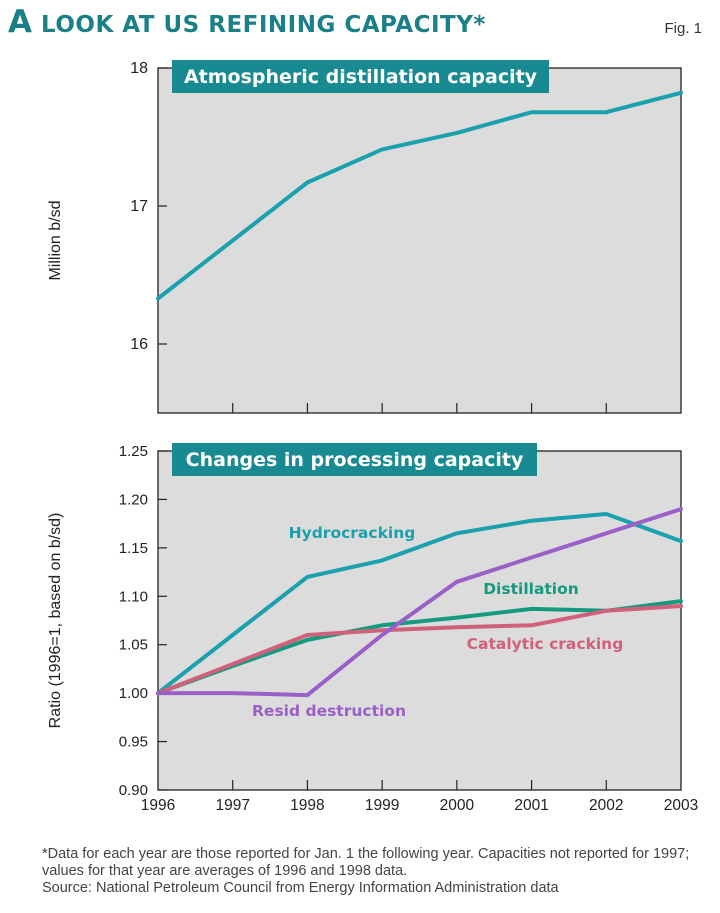 The width and height of the screenshot is (720, 913). What do you see at coordinates (133, 790) in the screenshot?
I see `y-tick-label: 0.90` at bounding box center [133, 790].